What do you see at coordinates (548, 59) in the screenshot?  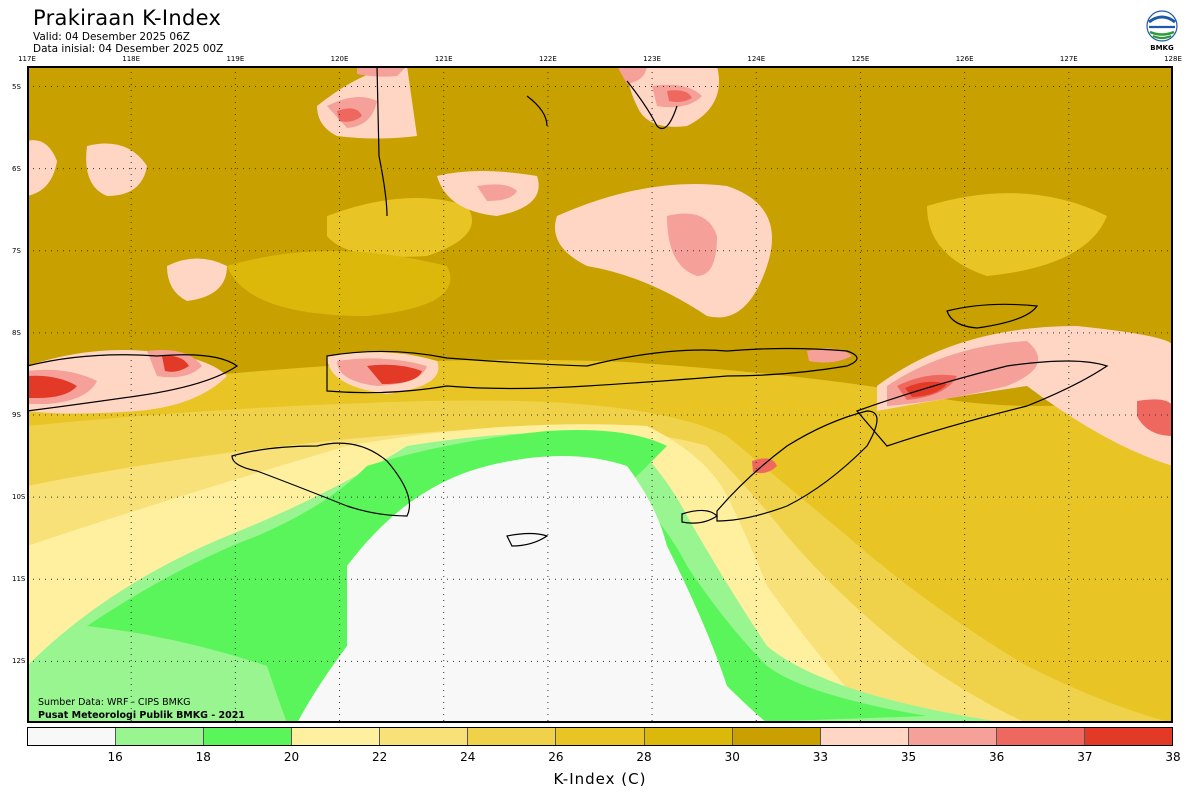 I see `lon-tick-label: 122E` at bounding box center [548, 59].